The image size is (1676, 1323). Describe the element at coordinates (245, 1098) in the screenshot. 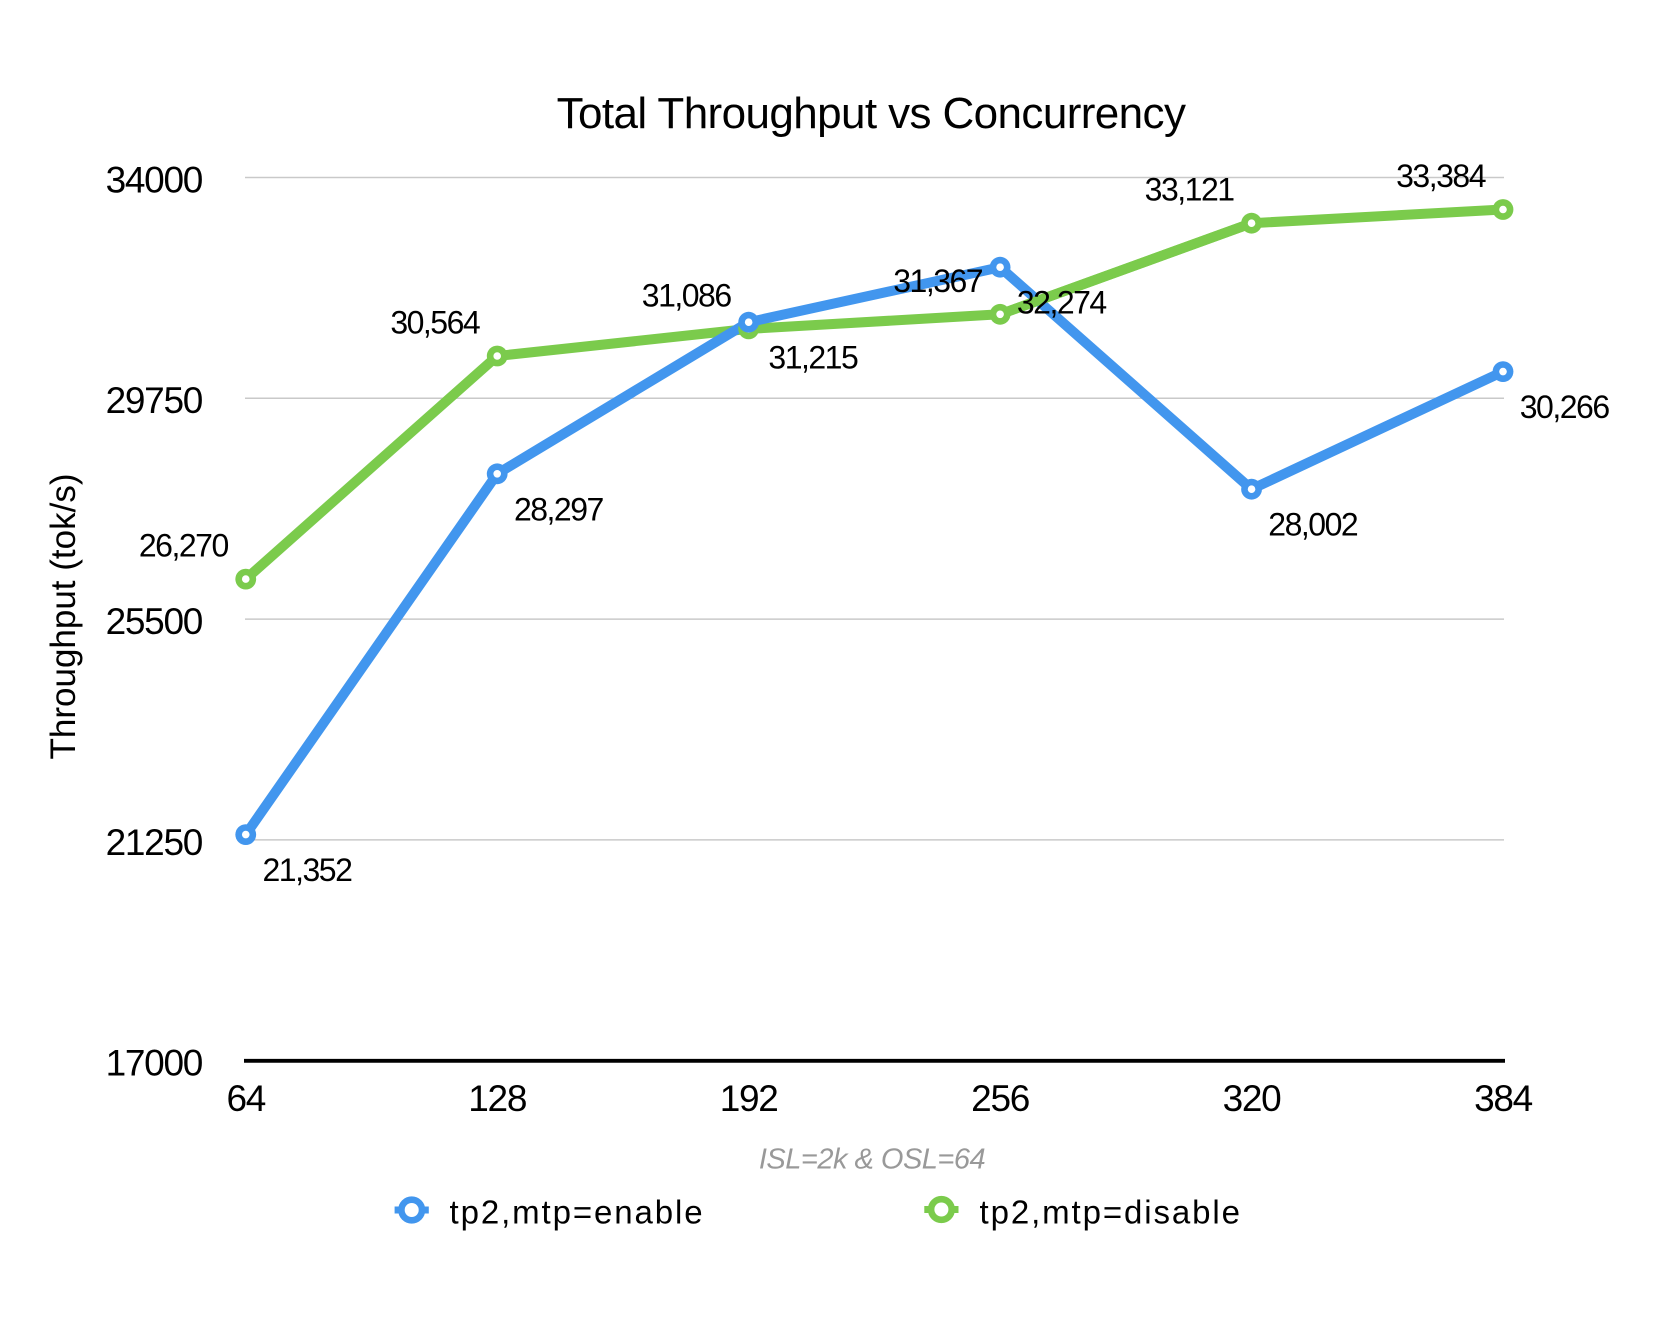

I see `svg-text: 64` at that location.